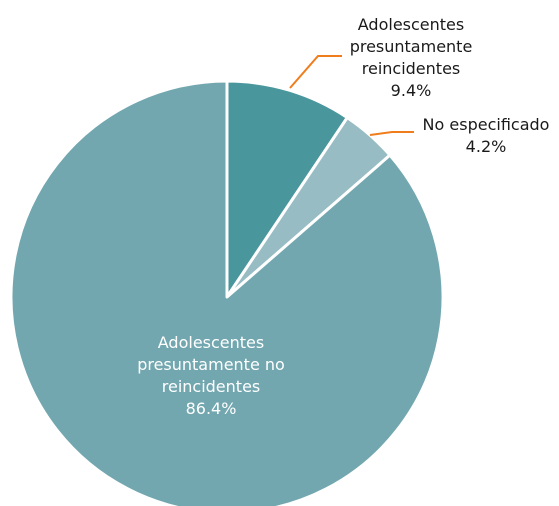 Image resolution: width=559 pixels, height=506 pixels. What do you see at coordinates (351, 95) in the screenshot?
I see `leader-lines` at bounding box center [351, 95].